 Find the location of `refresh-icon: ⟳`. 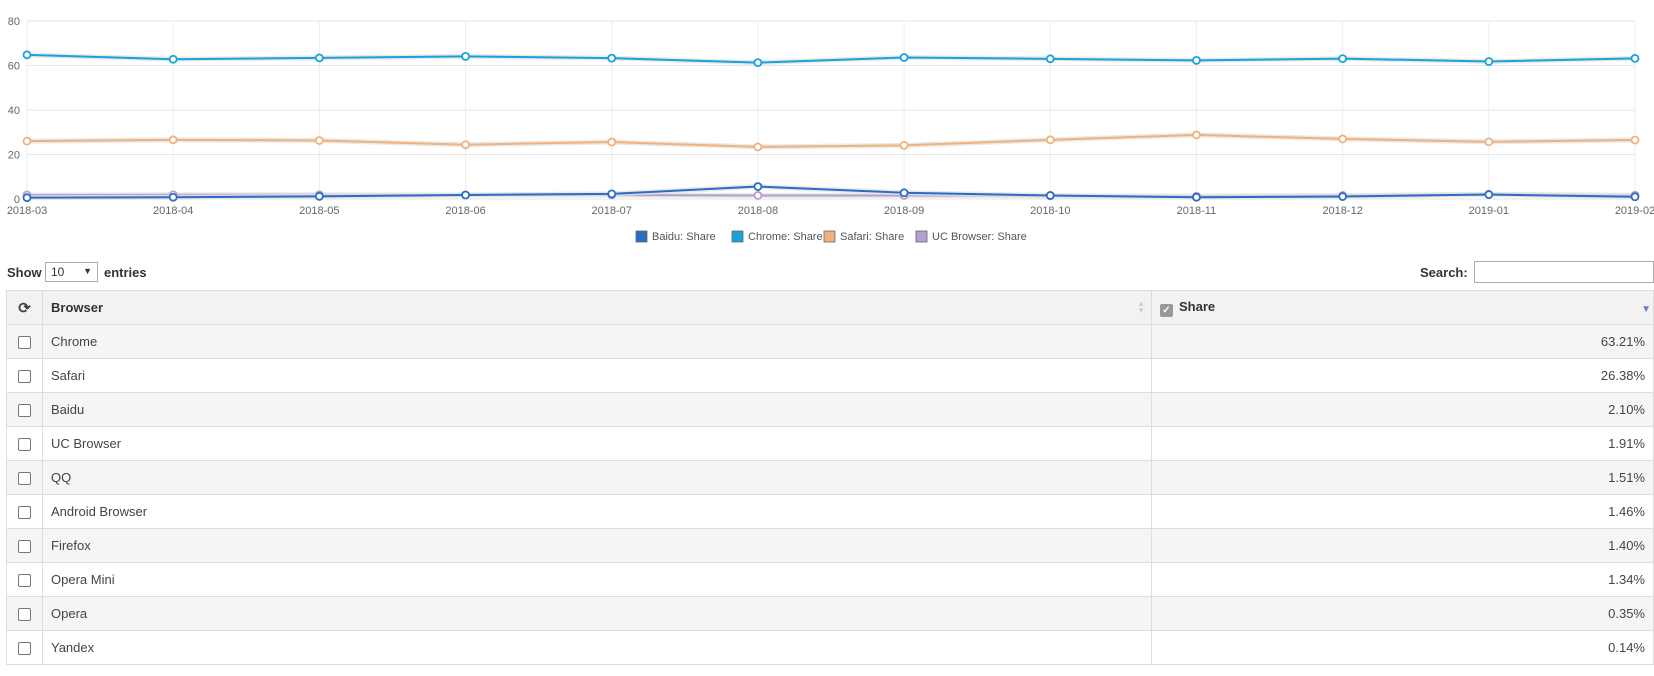

refresh-icon: ⟳ is located at coordinates (24, 308).